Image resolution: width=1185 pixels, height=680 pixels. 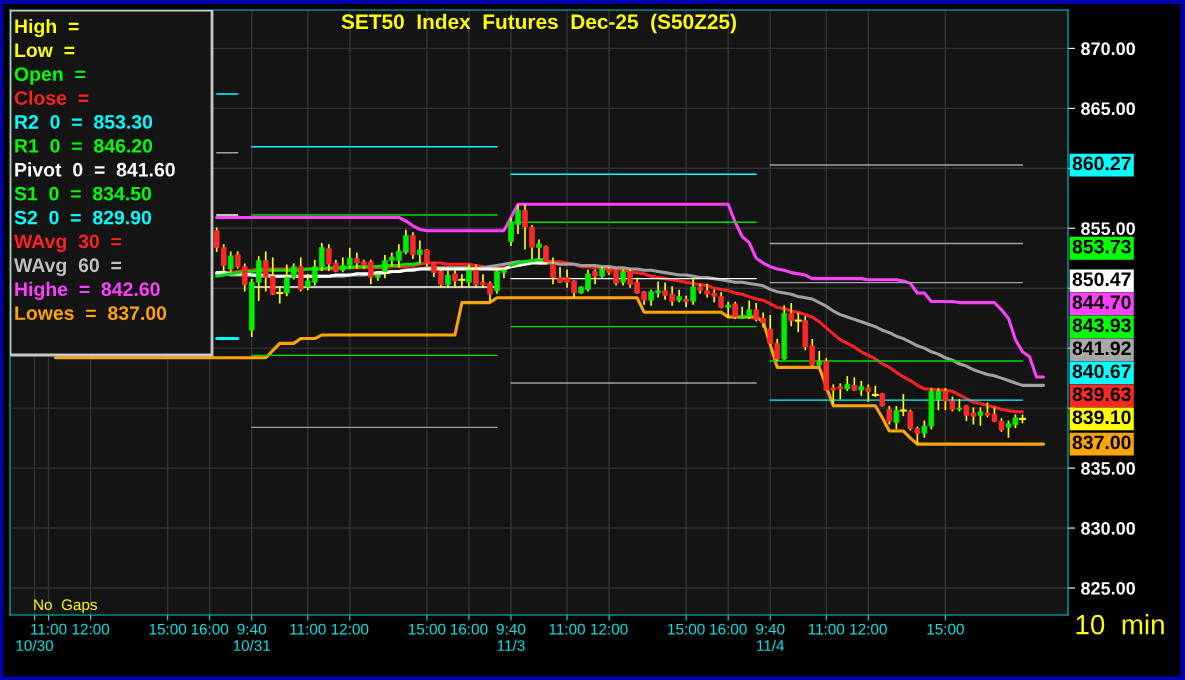 What do you see at coordinates (91, 313) in the screenshot?
I see `annotation: Lowes = 837.00` at bounding box center [91, 313].